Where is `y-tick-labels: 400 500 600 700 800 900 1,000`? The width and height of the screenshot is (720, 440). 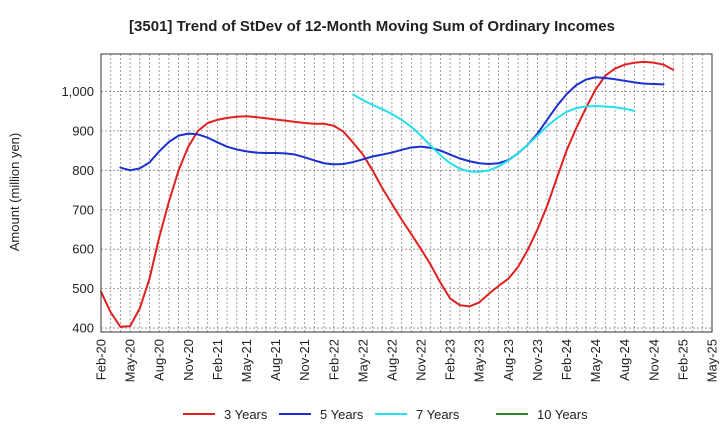 y-tick-labels: 400 500 600 700 800 900 1,000 is located at coordinates (77, 210).